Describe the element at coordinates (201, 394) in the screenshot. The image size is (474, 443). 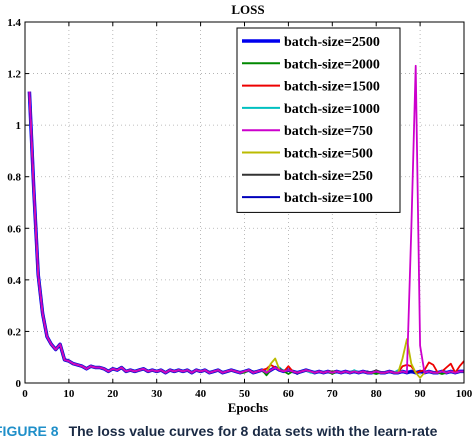
I see `x-tick-label: 40` at that location.